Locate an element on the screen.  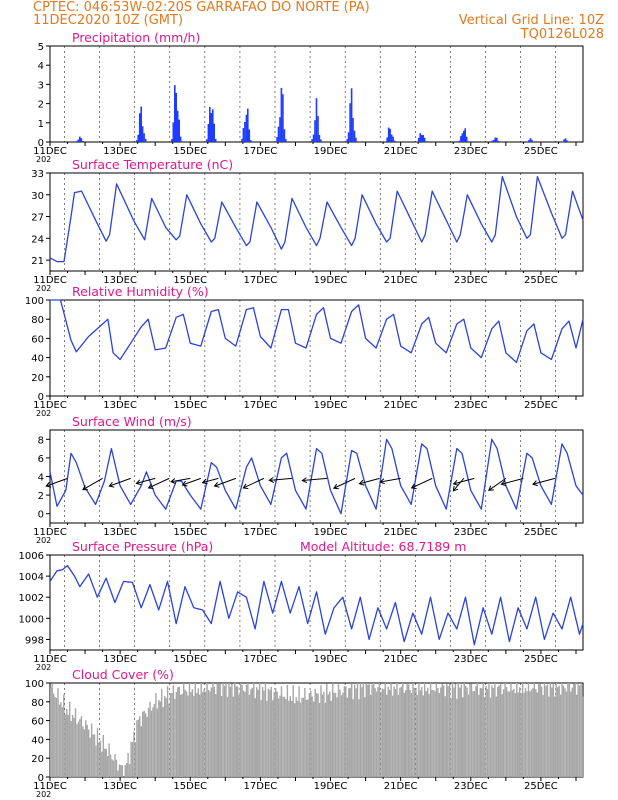
x-tick-label: 19DEC is located at coordinates (331, 786).